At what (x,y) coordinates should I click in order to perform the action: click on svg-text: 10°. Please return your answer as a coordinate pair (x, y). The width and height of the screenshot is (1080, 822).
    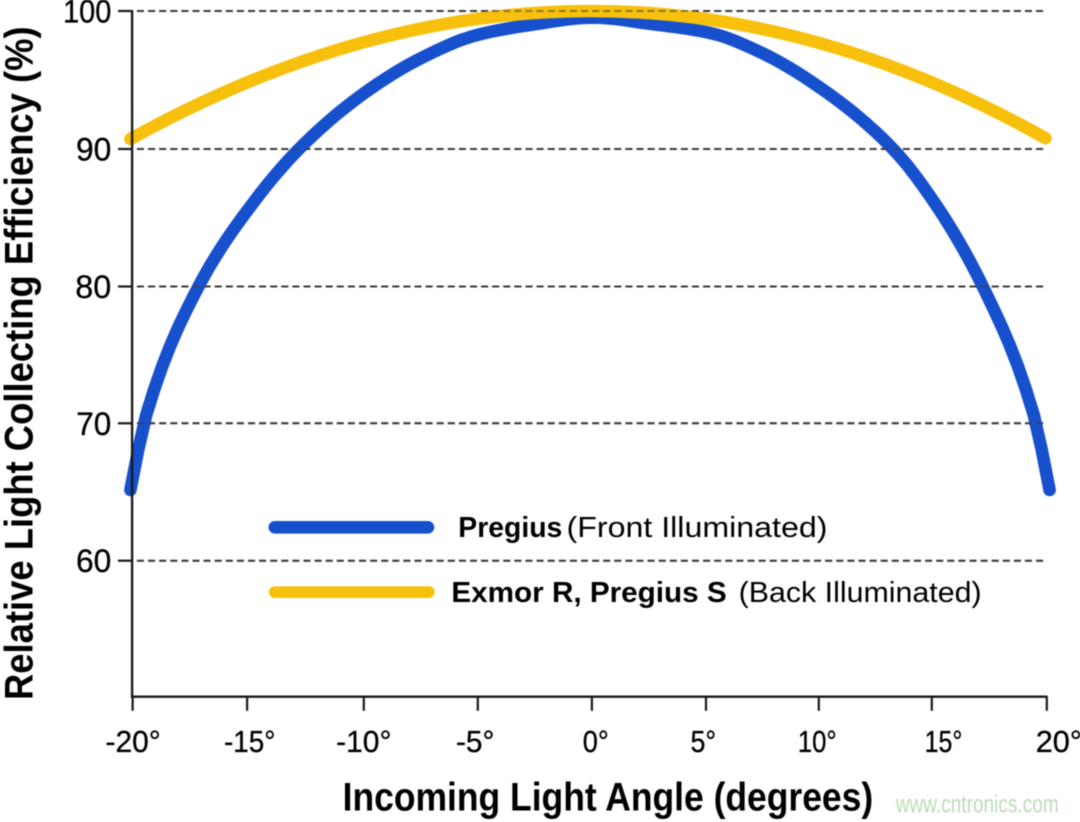
    Looking at the image, I should click on (817, 741).